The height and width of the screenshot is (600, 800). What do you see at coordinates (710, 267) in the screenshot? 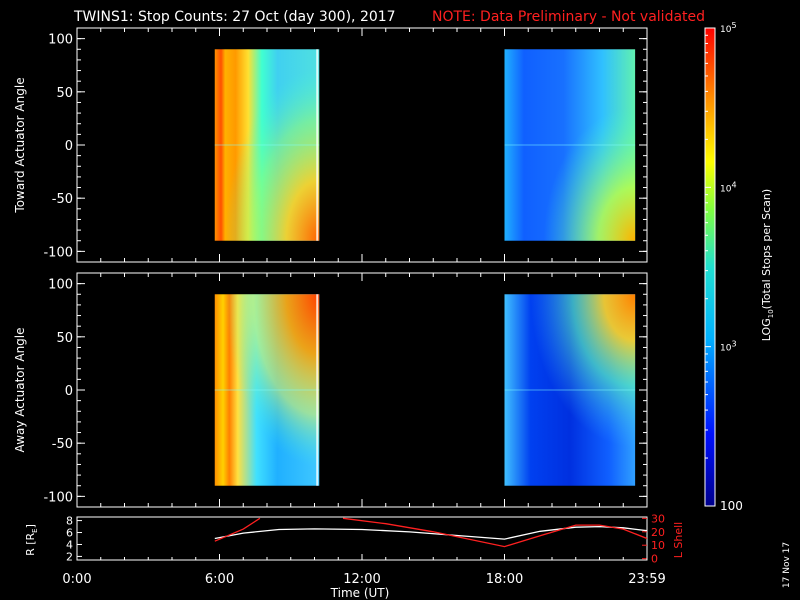
I see `colorbar` at bounding box center [710, 267].